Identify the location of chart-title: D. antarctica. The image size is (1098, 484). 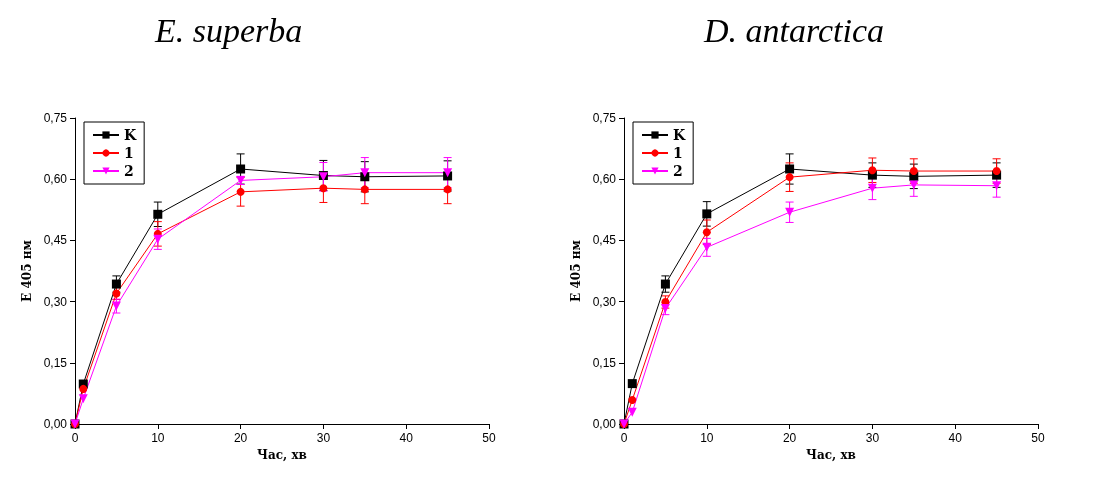
(794, 30).